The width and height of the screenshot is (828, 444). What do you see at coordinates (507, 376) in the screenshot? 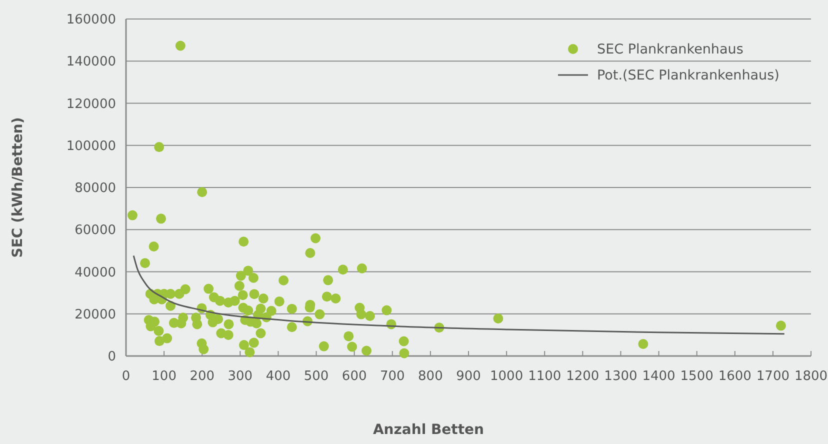
I see `x-tick-label: 1000` at bounding box center [507, 376].